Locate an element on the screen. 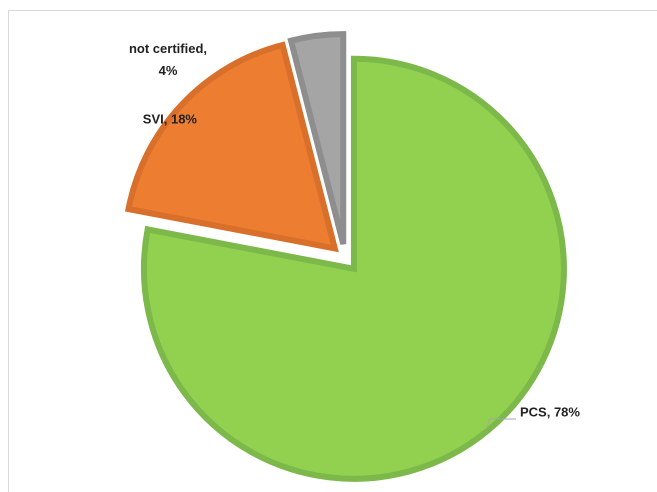 The width and height of the screenshot is (657, 492). leader-line is located at coordinates (501, 424).